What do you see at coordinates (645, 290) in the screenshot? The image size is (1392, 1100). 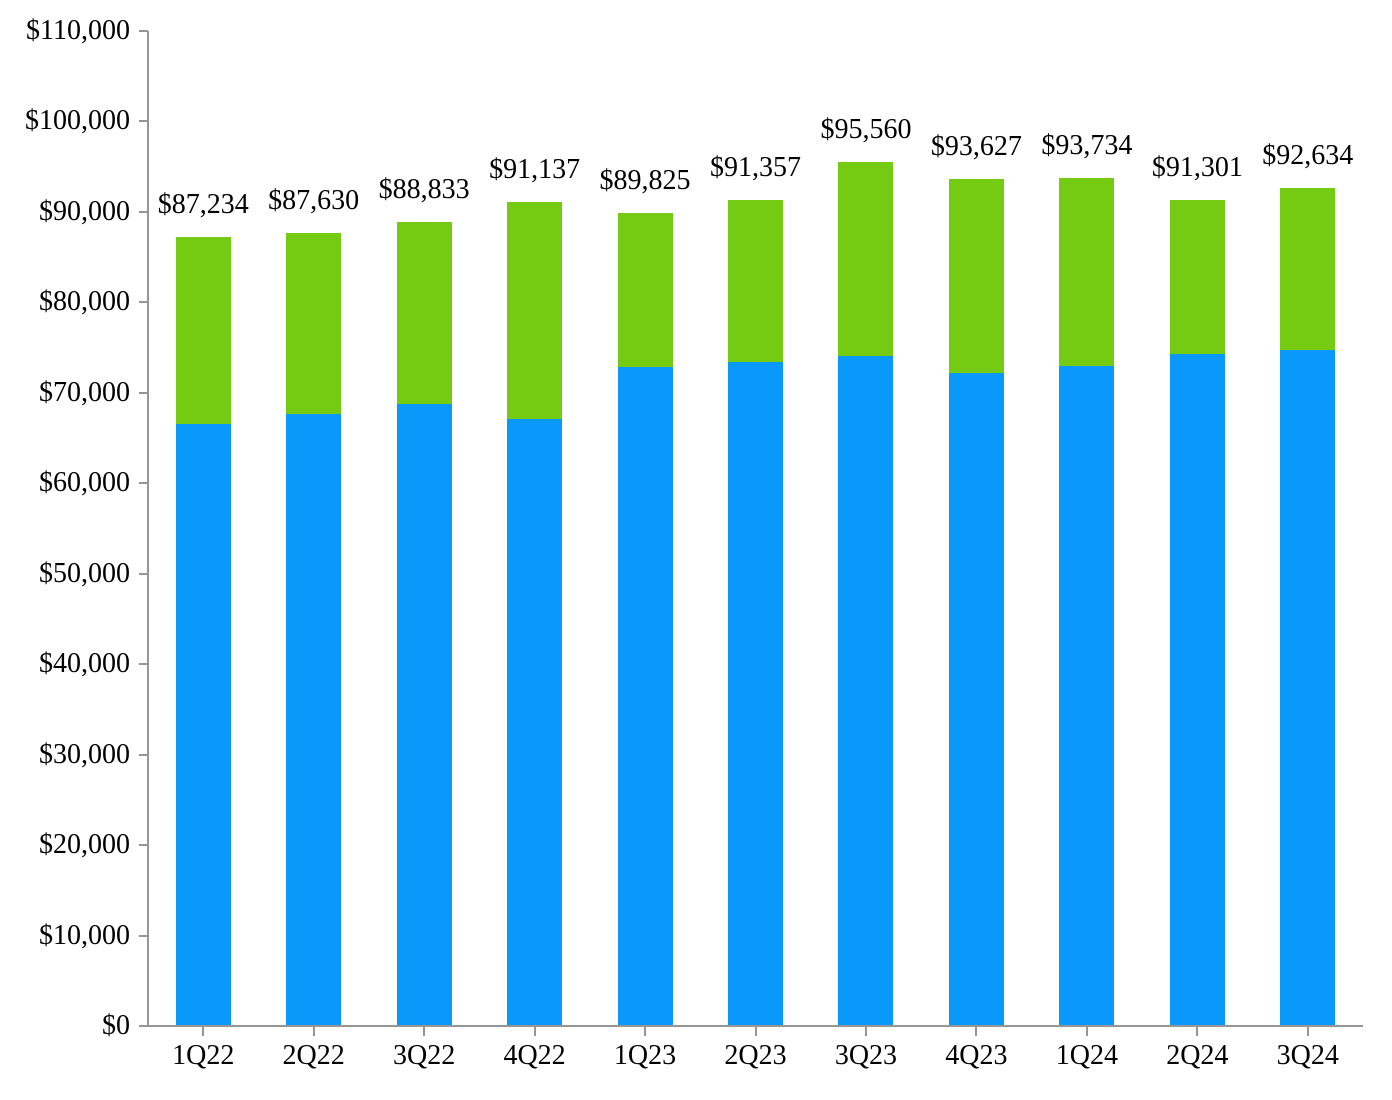 I see `bar-1Q23-green-upper-segment` at bounding box center [645, 290].